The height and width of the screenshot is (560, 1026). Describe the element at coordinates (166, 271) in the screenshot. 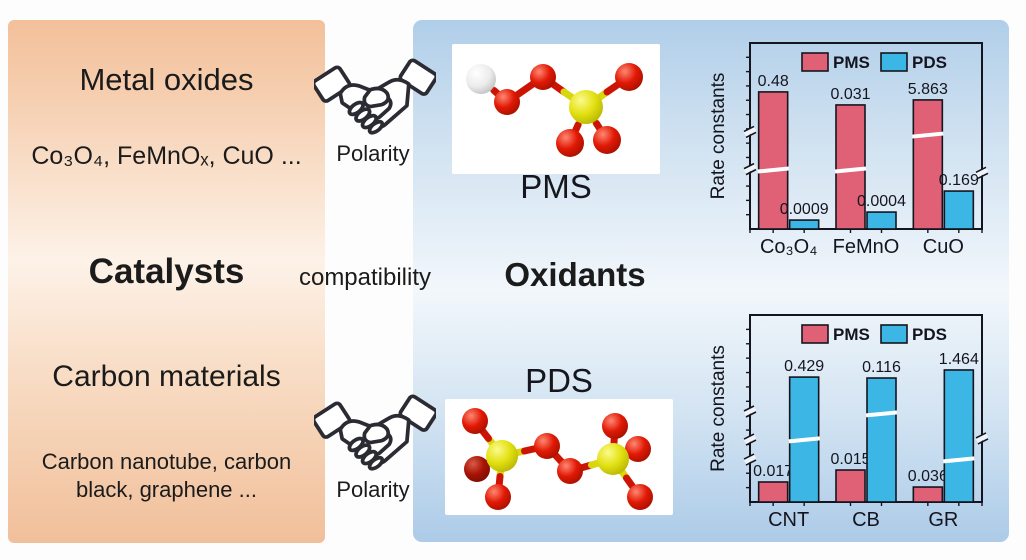

I see `catalysts-title: Catalysts` at that location.